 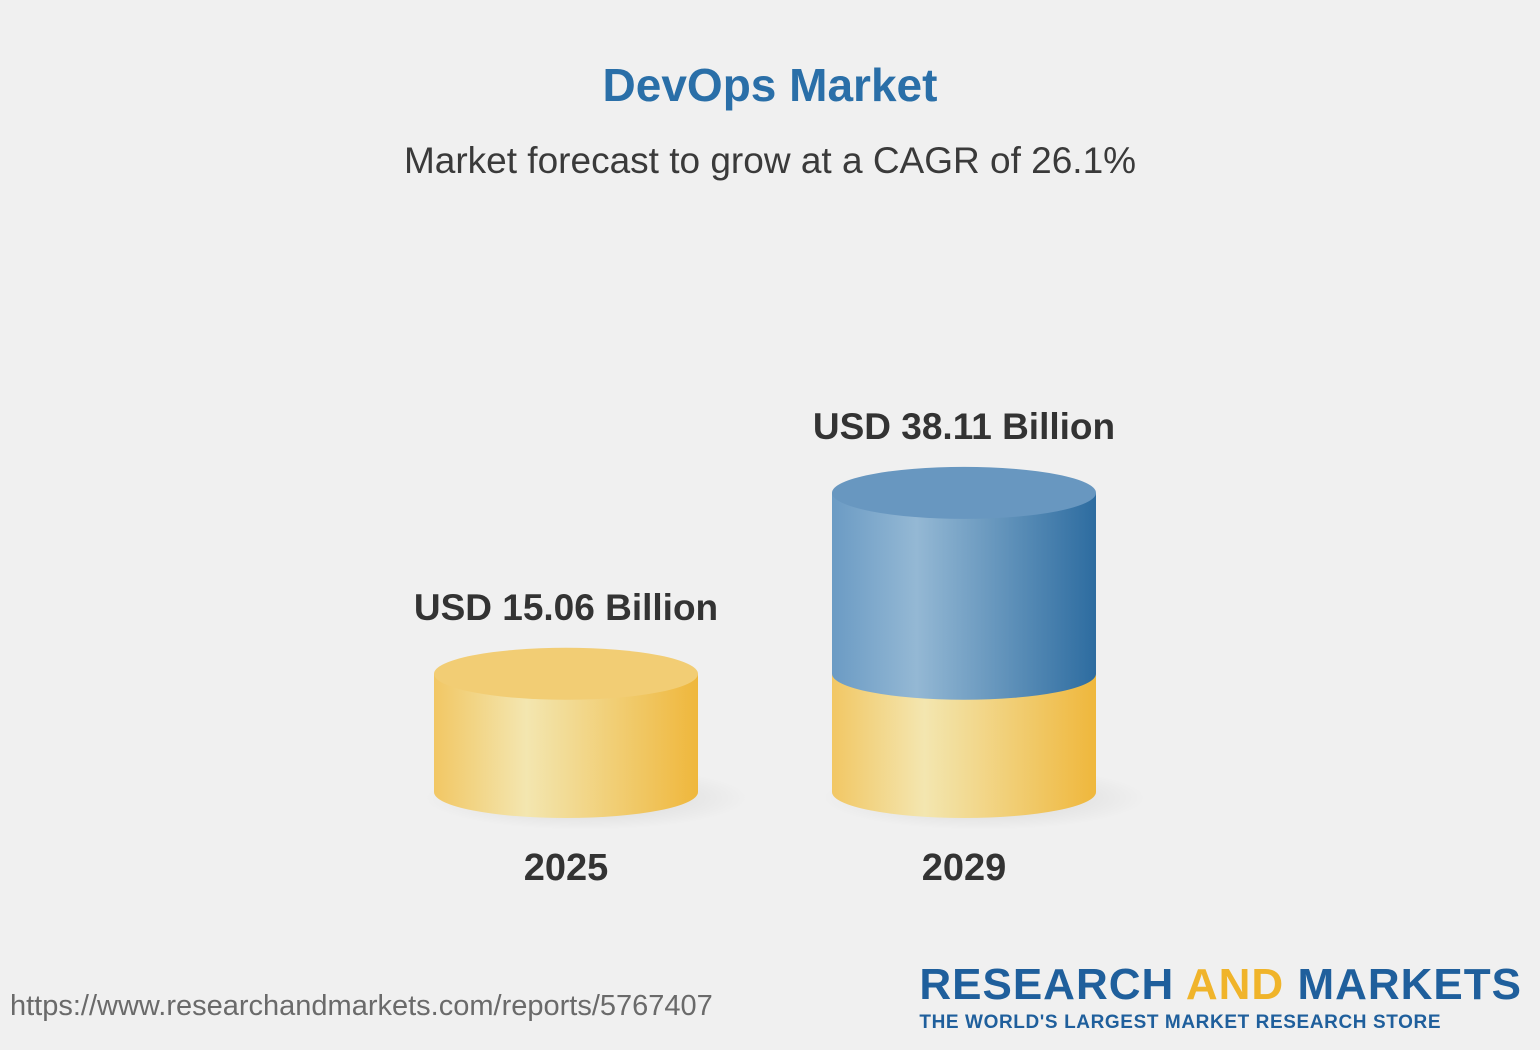 What do you see at coordinates (964, 596) in the screenshot?
I see `bar-growth-2029` at bounding box center [964, 596].